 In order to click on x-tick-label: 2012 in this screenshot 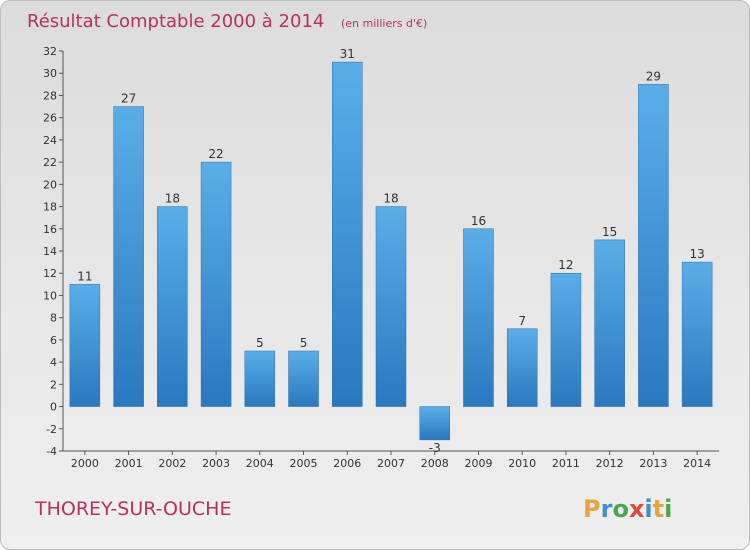, I will do `click(610, 463)`.